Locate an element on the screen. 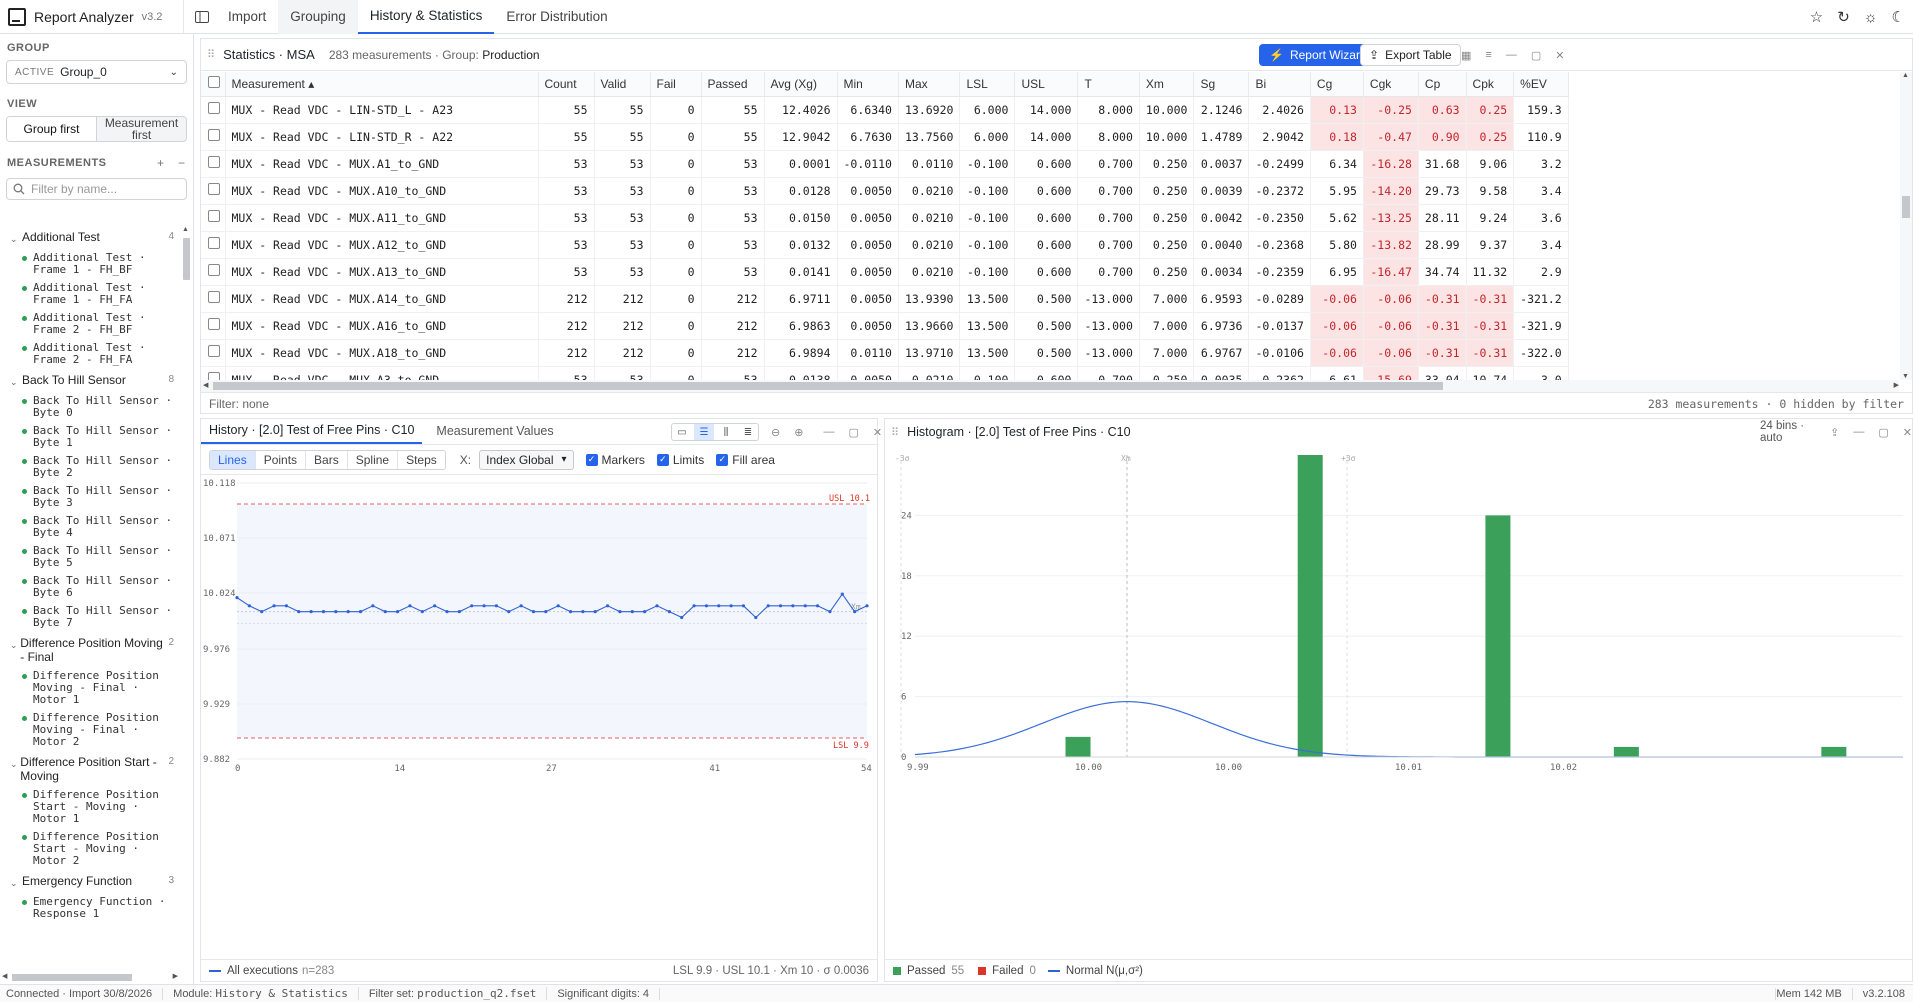 The image size is (1913, 1002). tree-item: Additional Test · Frame 2 - FH_BF is located at coordinates (90, 324).